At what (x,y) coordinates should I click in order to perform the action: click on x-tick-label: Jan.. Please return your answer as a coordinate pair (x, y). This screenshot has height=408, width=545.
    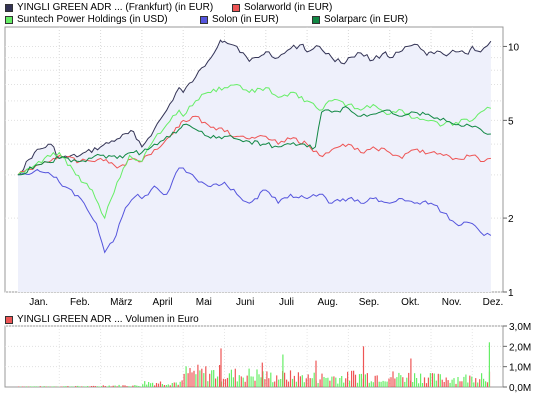
    Looking at the image, I should click on (38, 302).